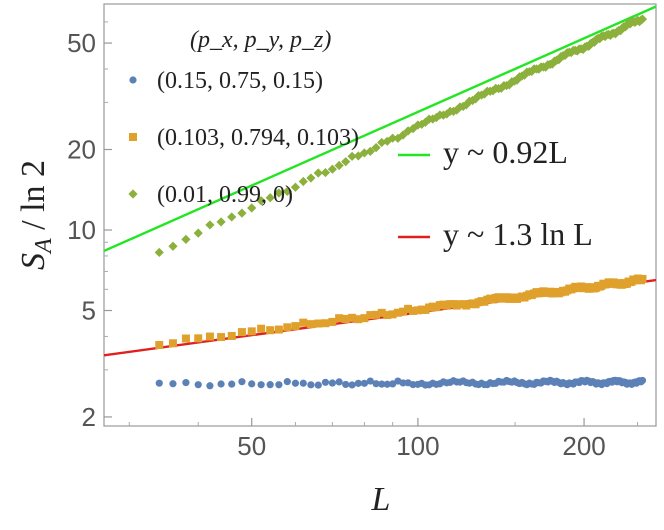  Describe the element at coordinates (258, 138) in the screenshot. I see `legend-label: (0.103, 0.794, 0.103)` at that location.